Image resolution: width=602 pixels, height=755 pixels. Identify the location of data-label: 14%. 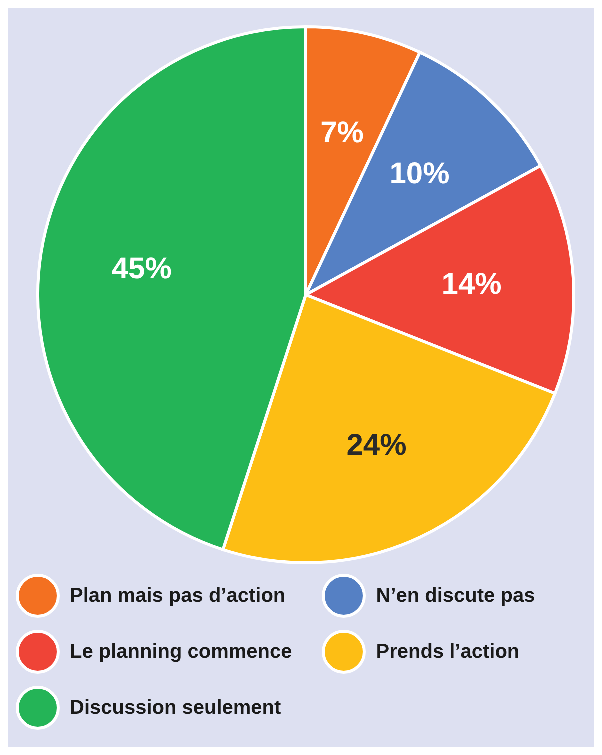
(472, 285).